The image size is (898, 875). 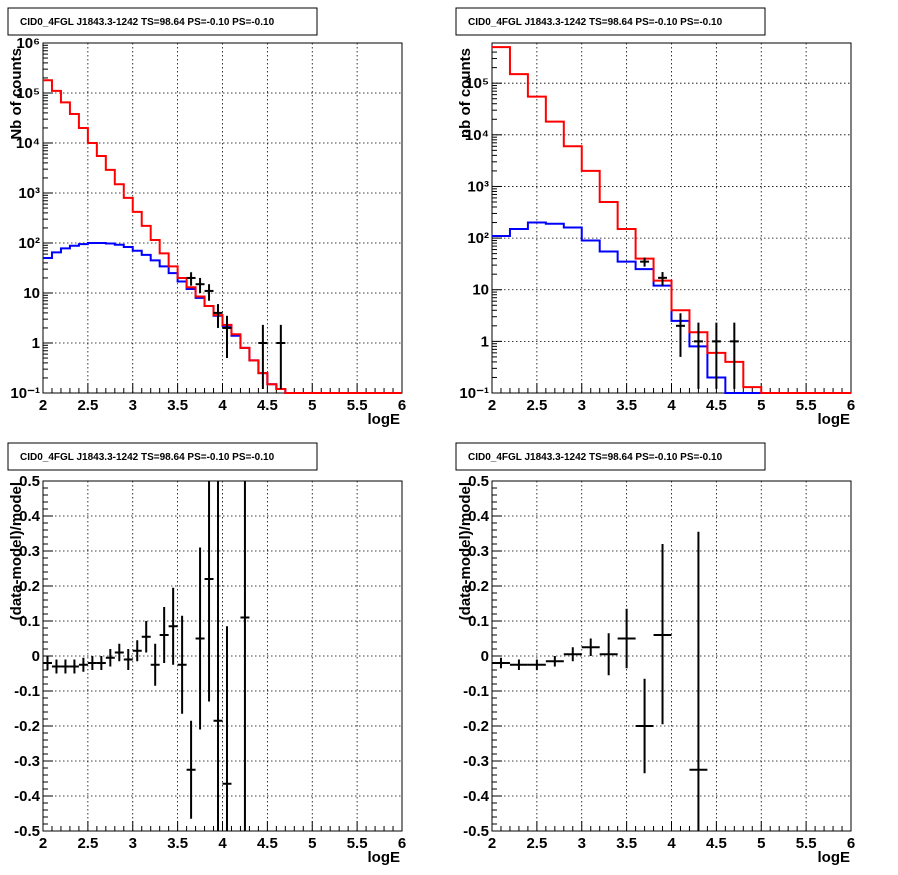 What do you see at coordinates (29, 621) in the screenshot?
I see `y-tick-label: 0.1` at bounding box center [29, 621].